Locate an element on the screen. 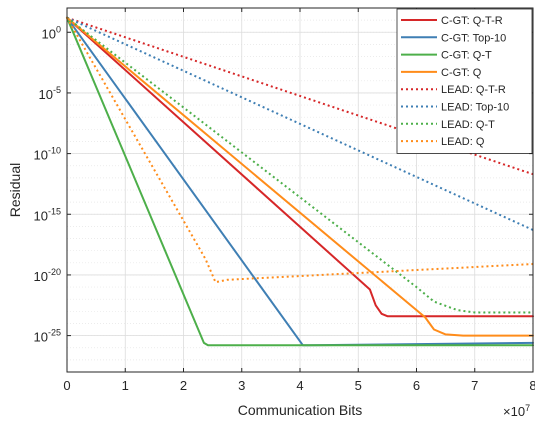 The width and height of the screenshot is (535, 426). y-tick-label: 10⁰ is located at coordinates (51, 32).